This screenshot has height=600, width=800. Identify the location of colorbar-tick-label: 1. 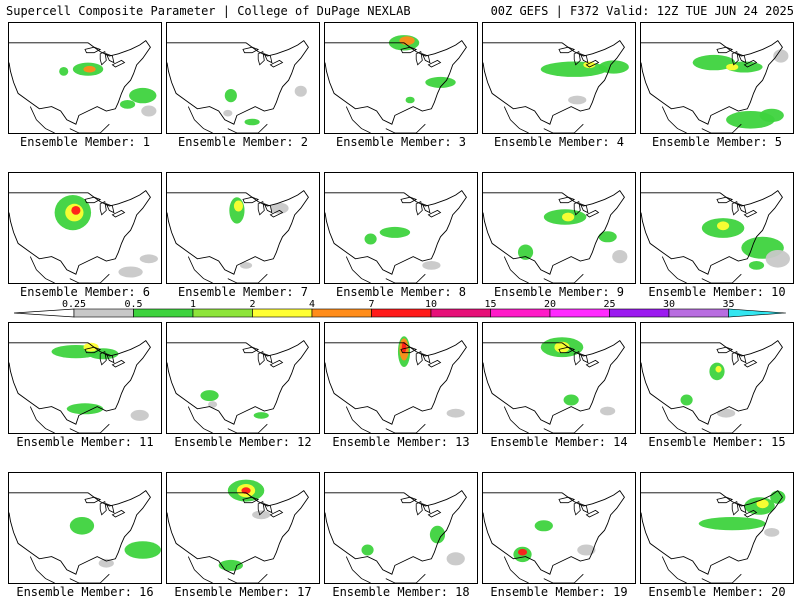
(193, 304).